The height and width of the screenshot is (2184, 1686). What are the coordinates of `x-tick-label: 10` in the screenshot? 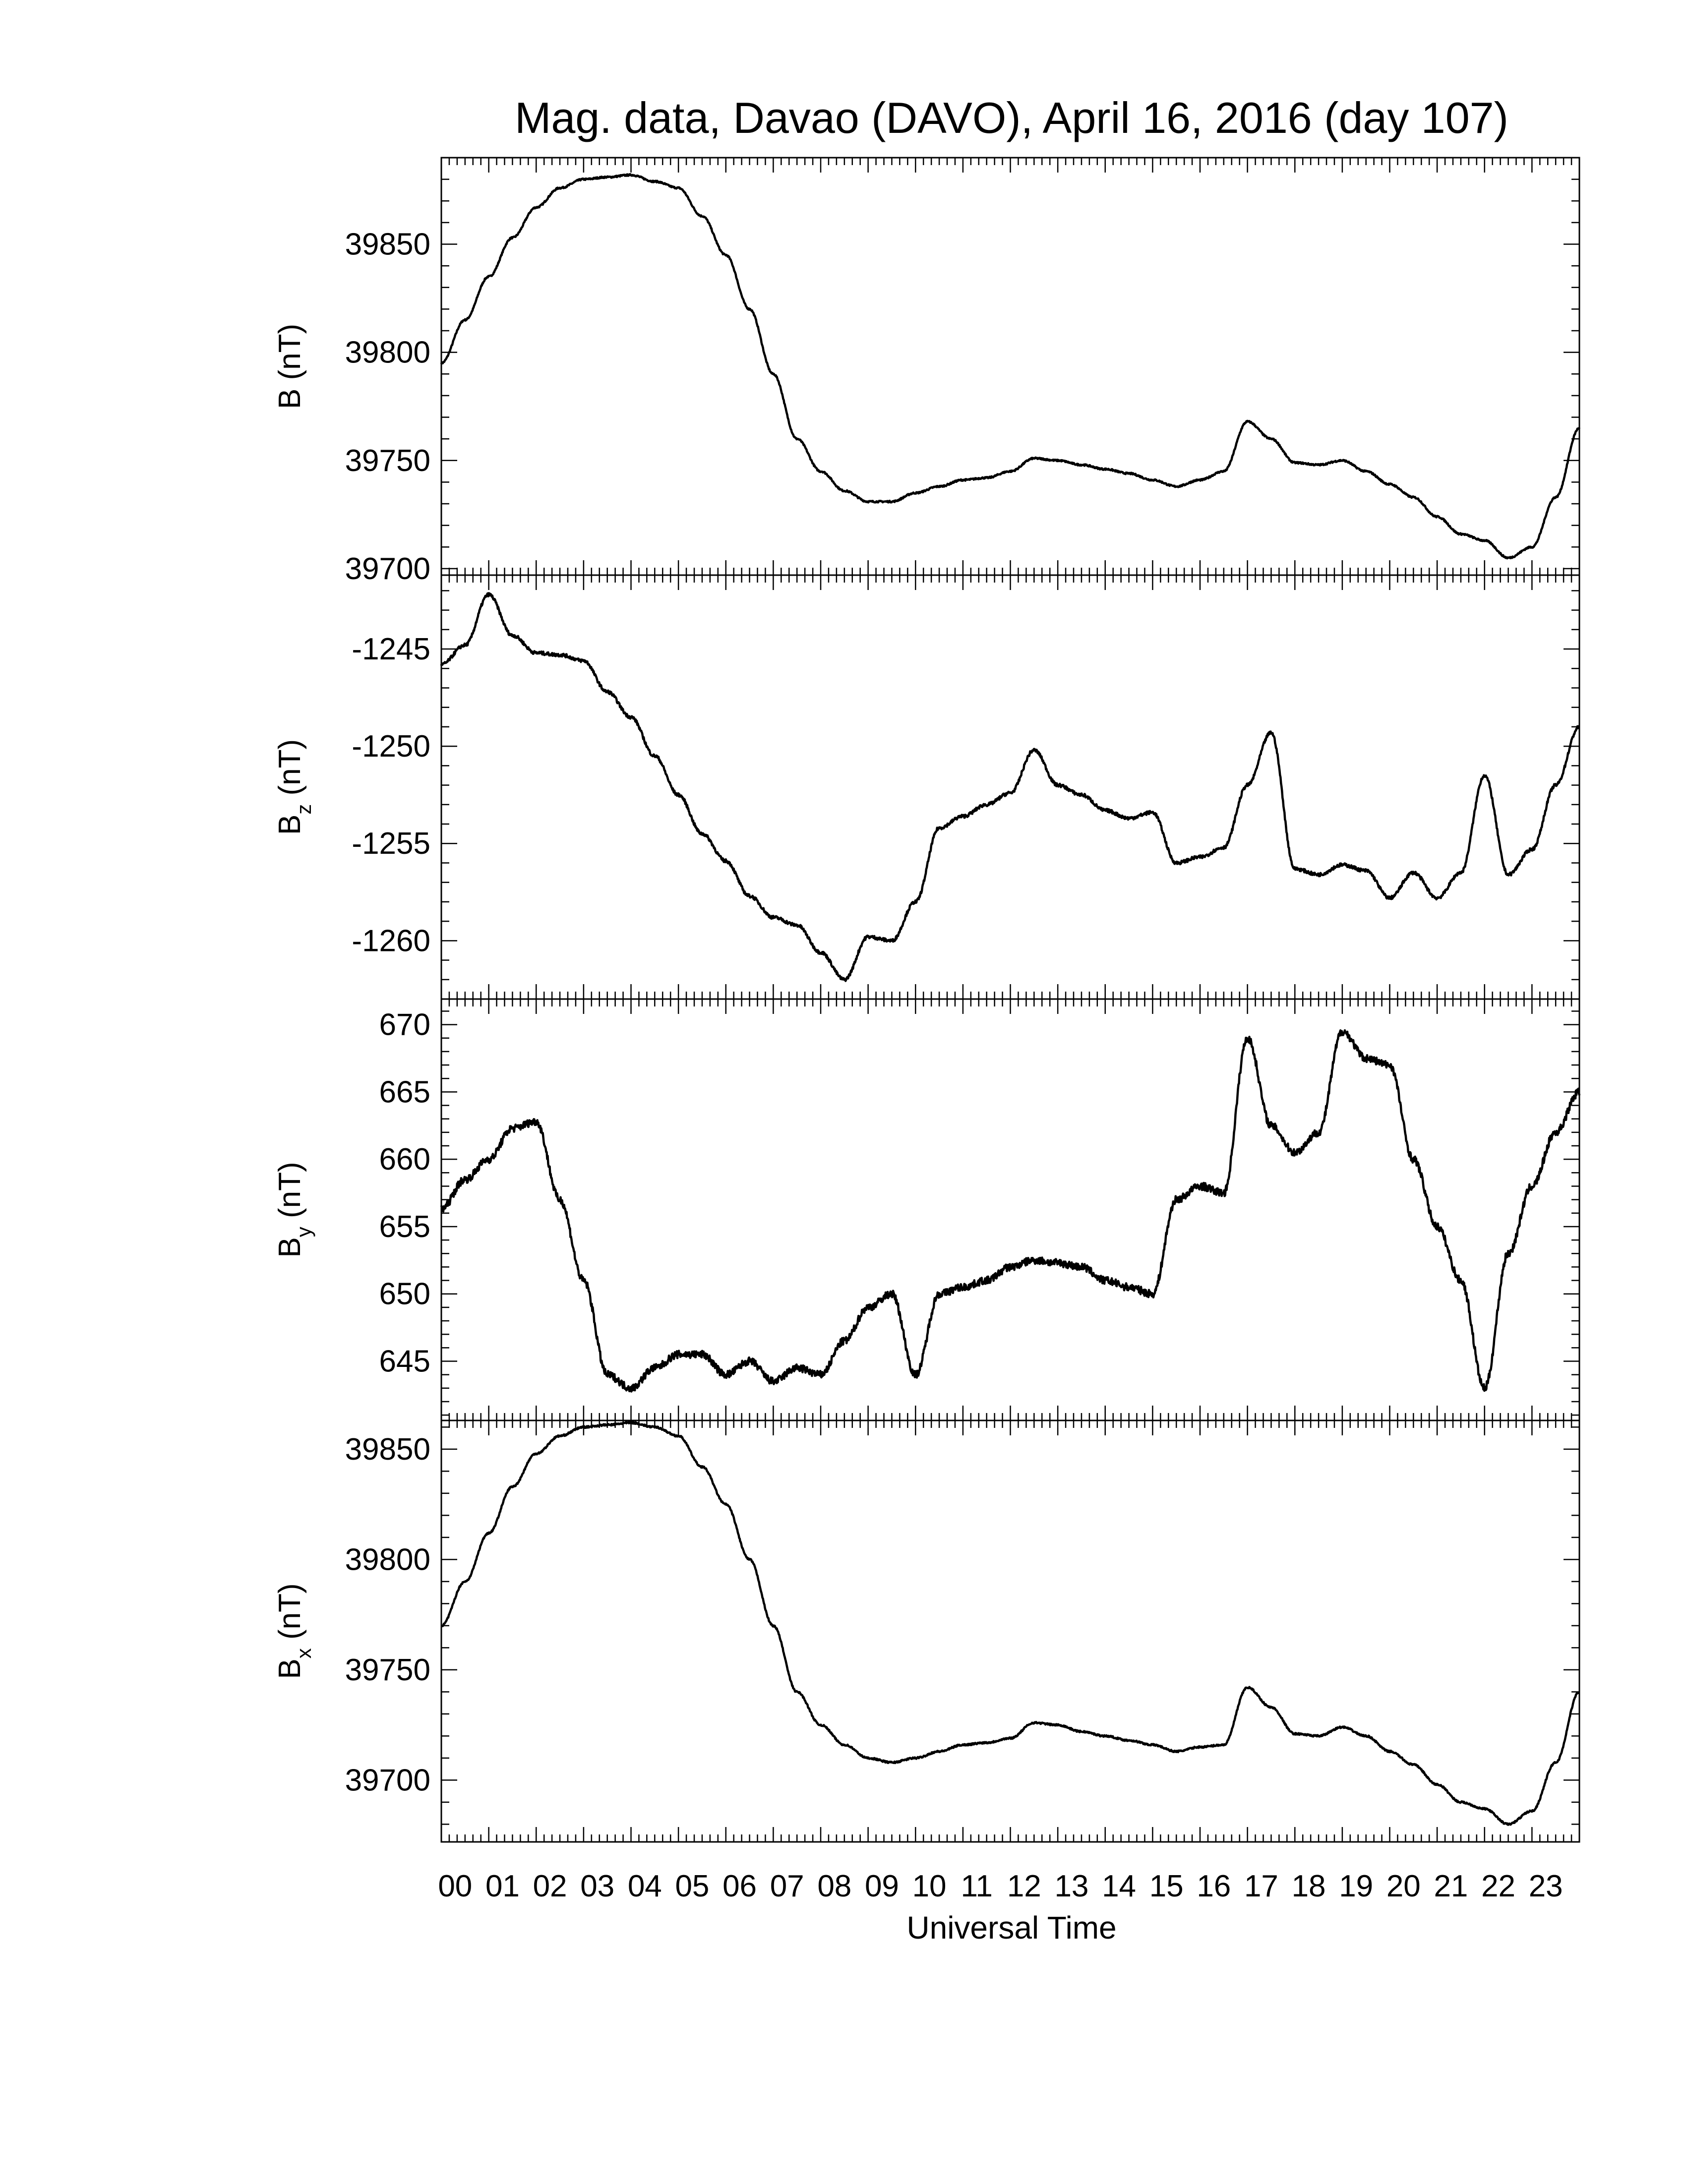 It's located at (930, 1886).